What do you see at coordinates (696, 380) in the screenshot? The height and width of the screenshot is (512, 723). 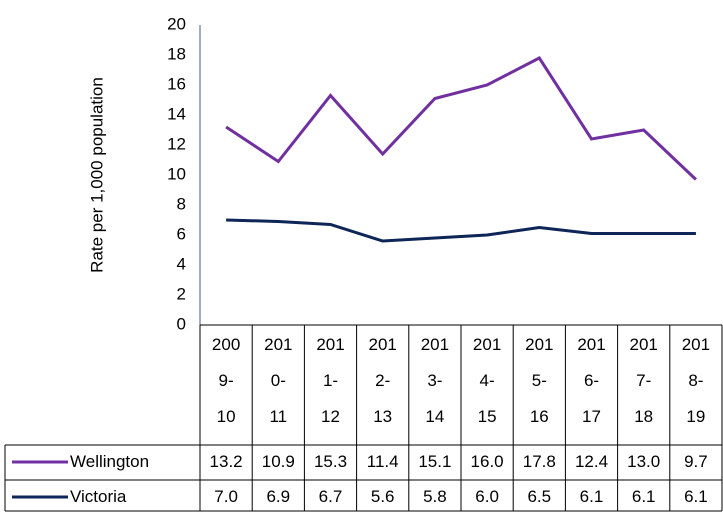 I see `x-tick-label: 2018-19` at bounding box center [696, 380].